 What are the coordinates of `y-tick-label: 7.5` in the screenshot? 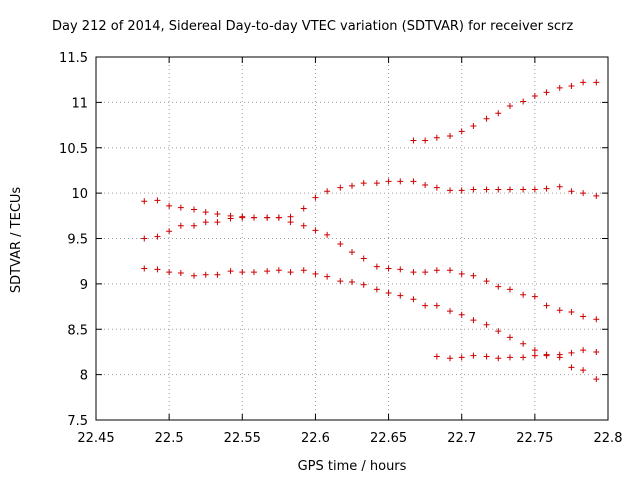 It's located at (77, 421).